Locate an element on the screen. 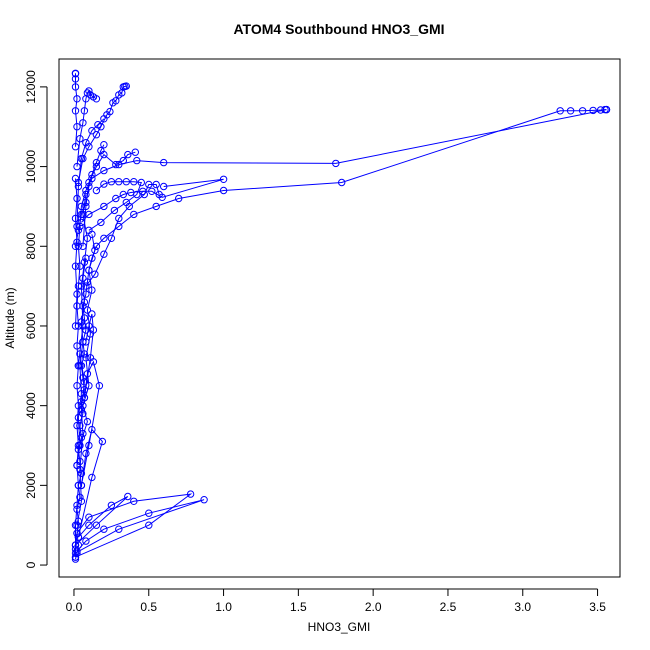 This screenshot has height=650, width=650. x-tick-label: 2.5 is located at coordinates (448, 607).